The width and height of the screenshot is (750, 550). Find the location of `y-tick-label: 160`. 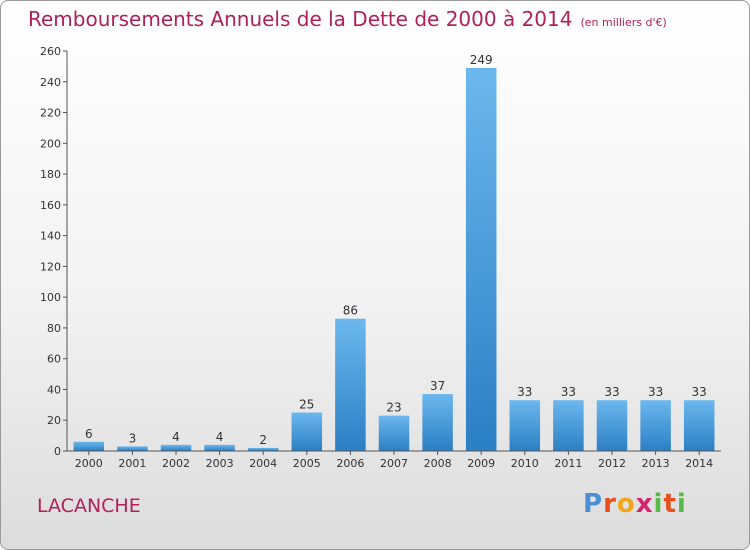

y-tick-label: 160 is located at coordinates (50, 205).